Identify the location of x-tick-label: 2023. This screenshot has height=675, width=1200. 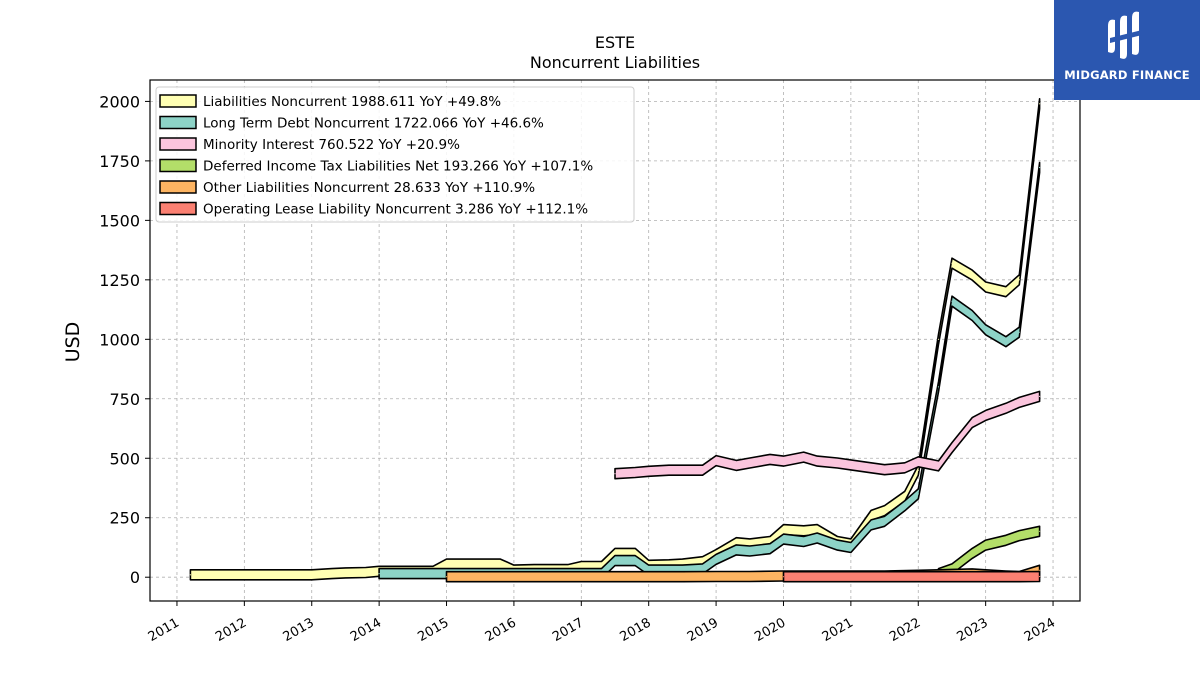
(972, 630).